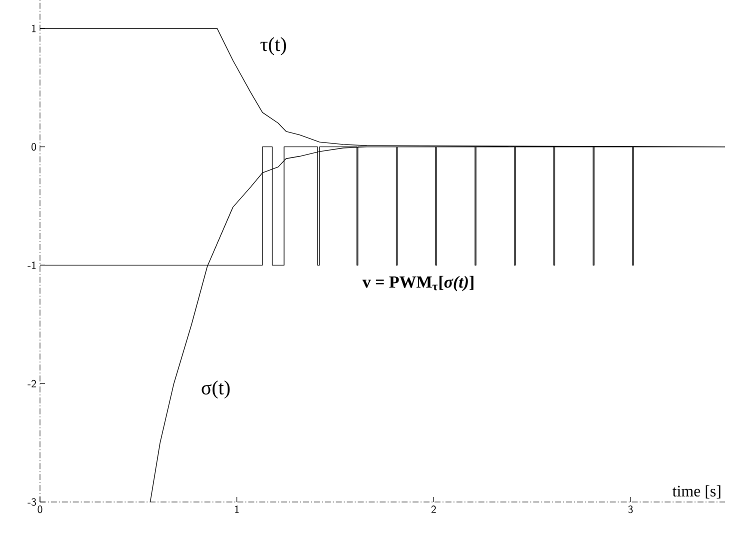  I want to click on x-tick-label: 3, so click(630, 510).